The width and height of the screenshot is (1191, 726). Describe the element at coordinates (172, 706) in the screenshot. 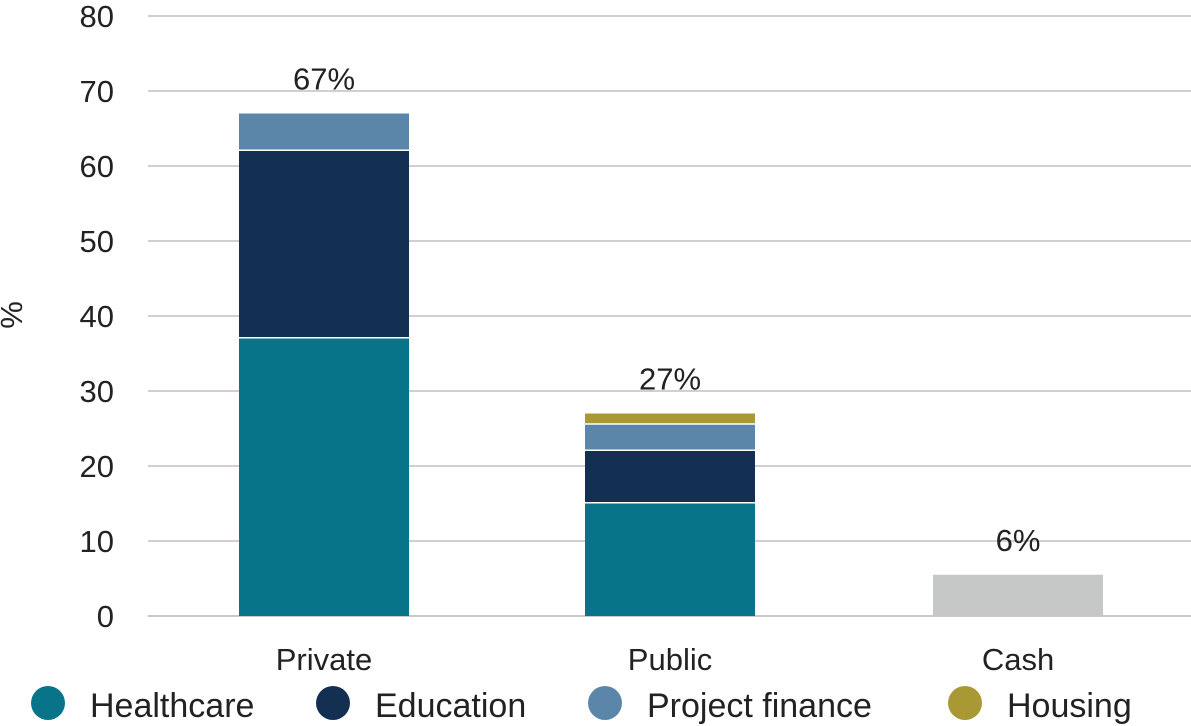

I see `legend-label: Healthcare` at that location.